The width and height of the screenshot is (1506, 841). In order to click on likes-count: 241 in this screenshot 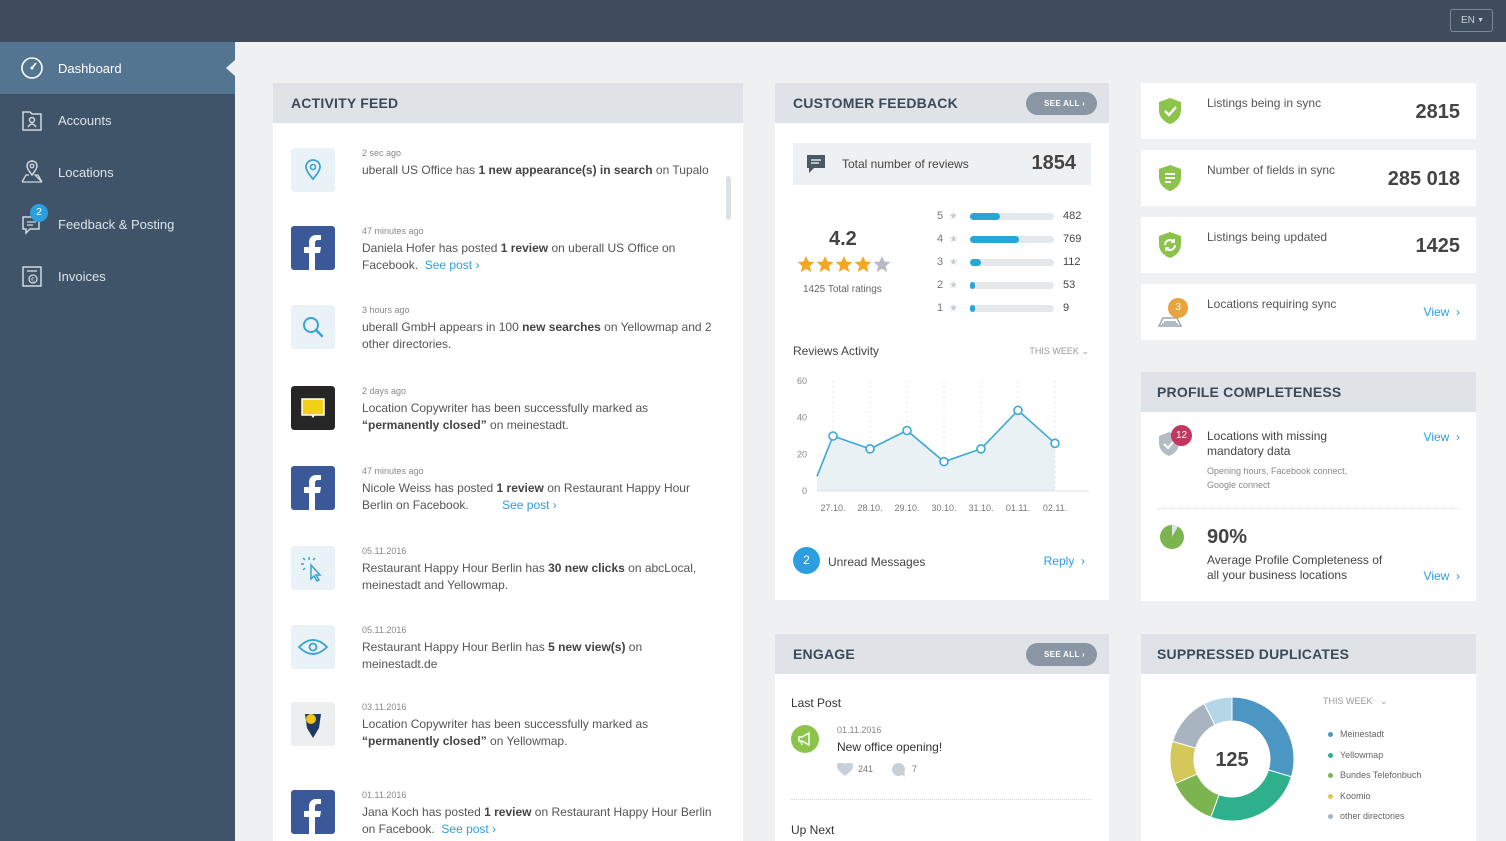, I will do `click(866, 769)`.